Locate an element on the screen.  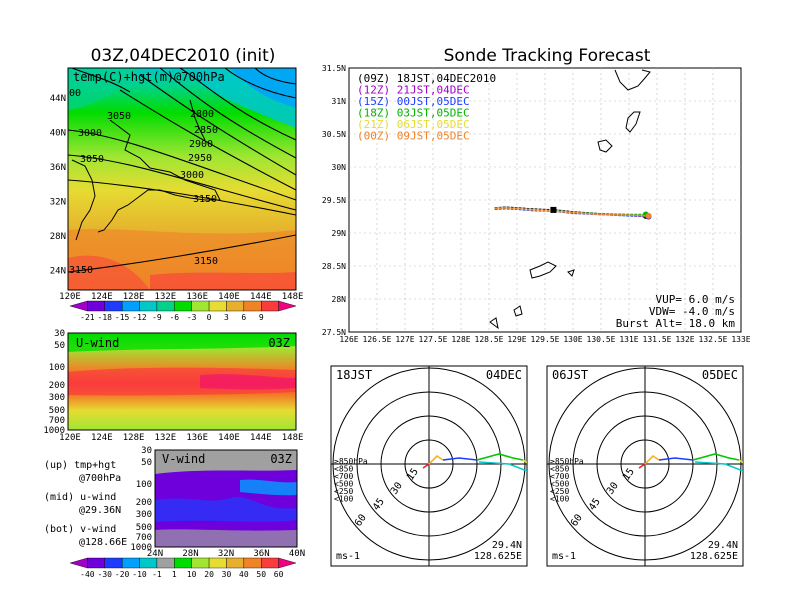
polar-unit: ms-1 is located at coordinates (348, 556).